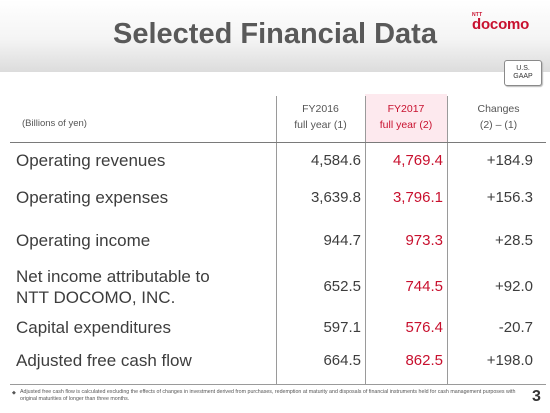 The width and height of the screenshot is (550, 413). What do you see at coordinates (514, 240) in the screenshot?
I see `cell-change: +28.5` at bounding box center [514, 240].